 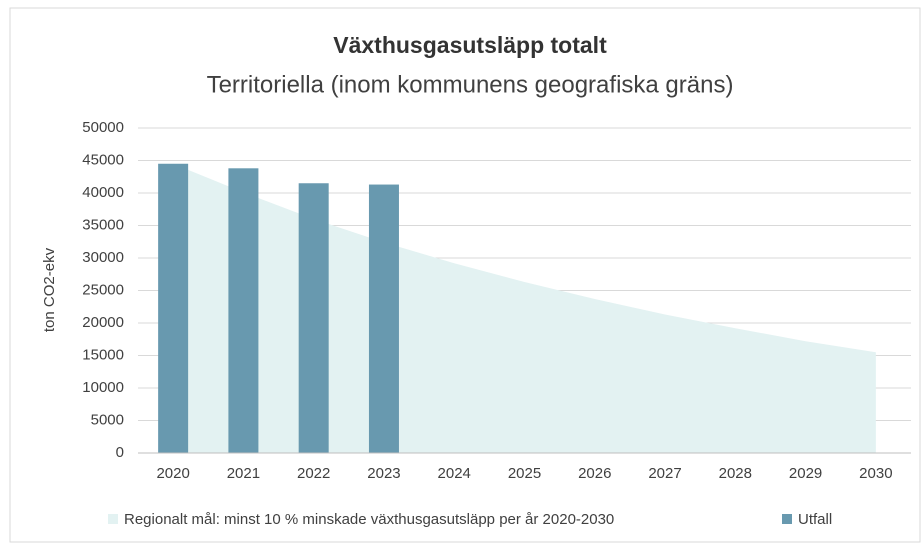 I want to click on y-tick-label: 45000, so click(x=103, y=159).